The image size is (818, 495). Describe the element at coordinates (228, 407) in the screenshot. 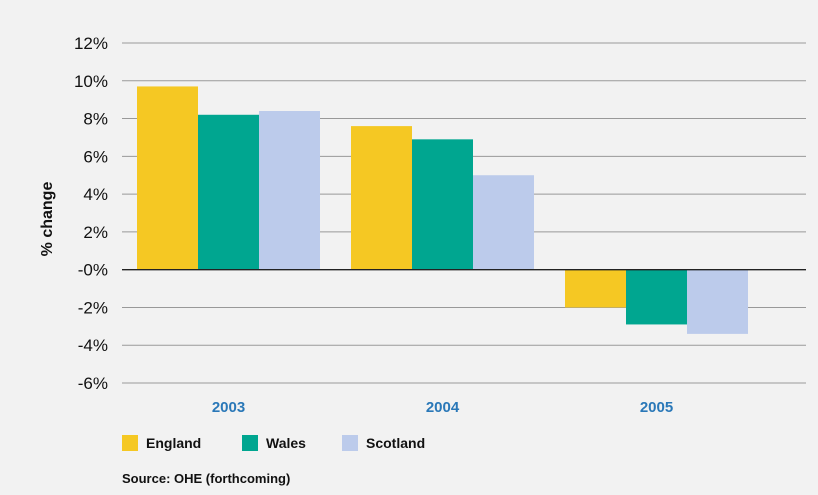

I see `x-category-label: 2003` at that location.